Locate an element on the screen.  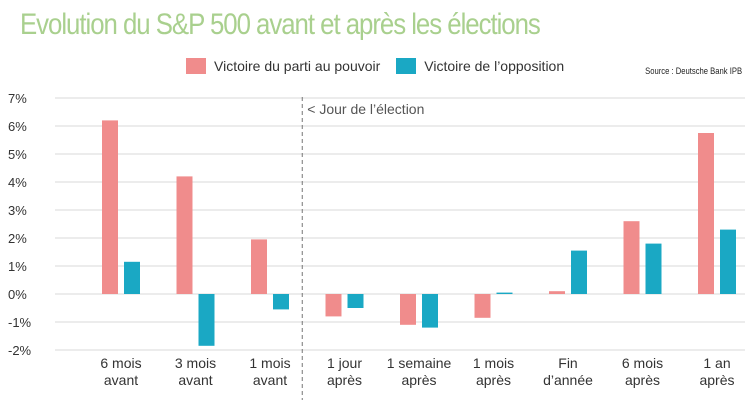
election-day-label: < Jour de l’élection is located at coordinates (365, 109).